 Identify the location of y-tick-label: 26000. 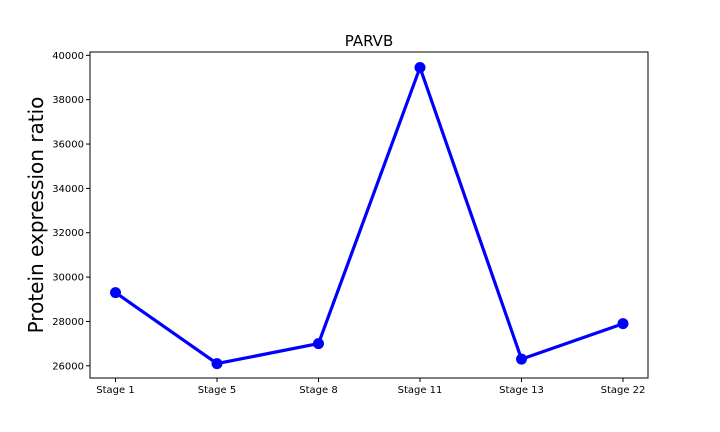
(68, 366).